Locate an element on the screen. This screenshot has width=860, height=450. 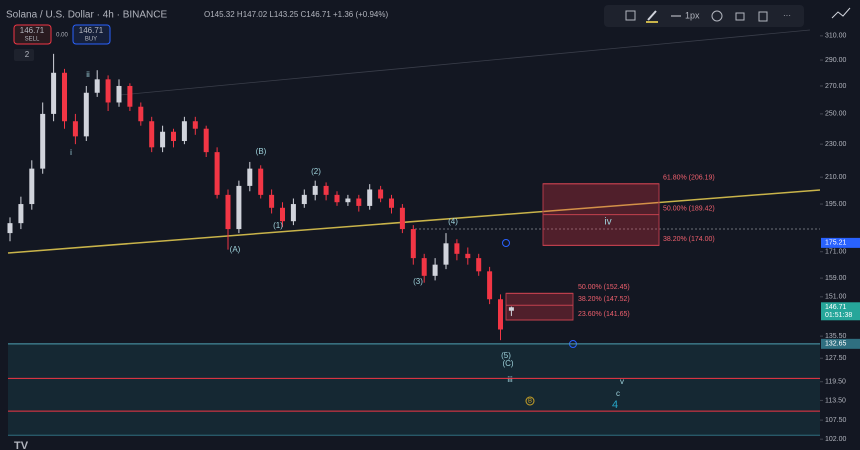
delete-icon is located at coordinates (763, 16).